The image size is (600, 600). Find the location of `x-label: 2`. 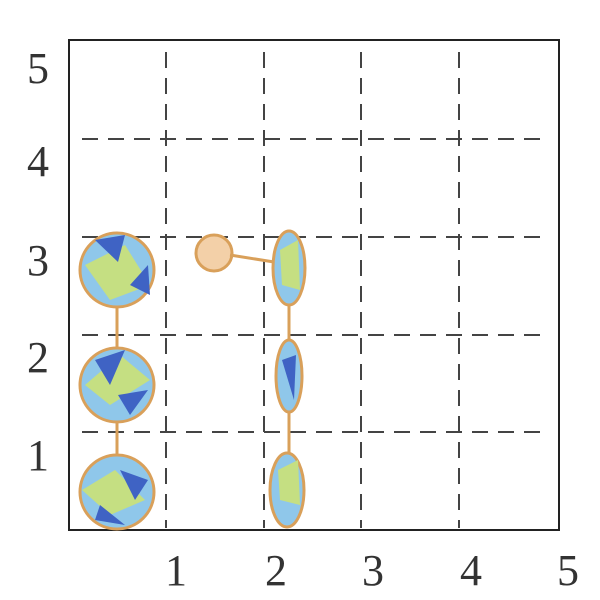

x-label: 2 is located at coordinates (276, 570).